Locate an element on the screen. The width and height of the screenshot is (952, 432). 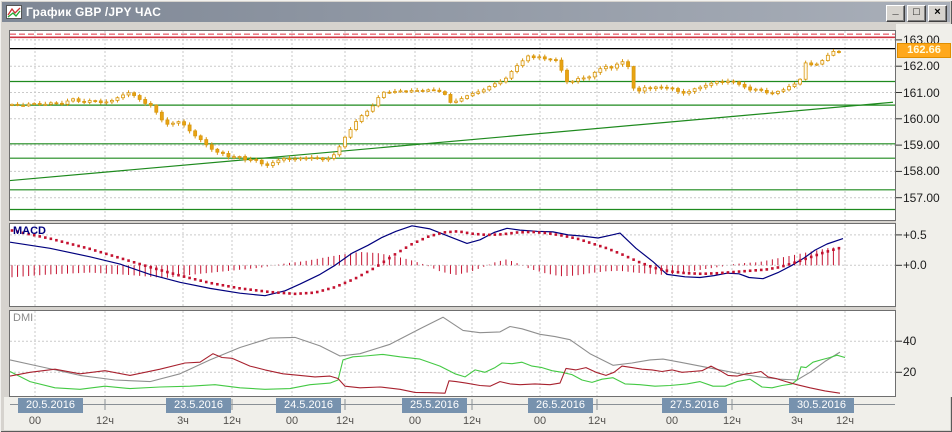
titlebar: График GBP /JPY ЧАС _ □ × is located at coordinates (476, 12).